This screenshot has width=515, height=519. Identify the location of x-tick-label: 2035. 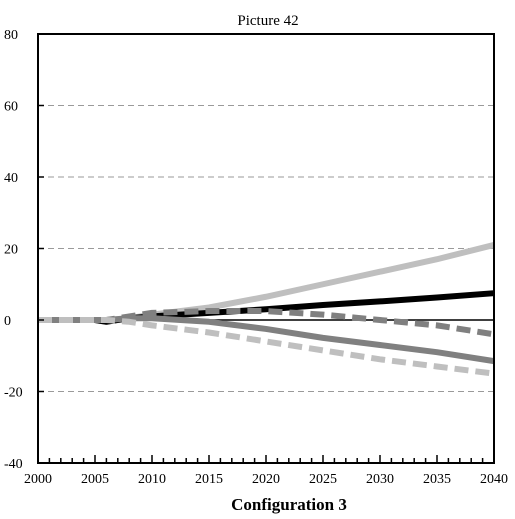
(437, 479).